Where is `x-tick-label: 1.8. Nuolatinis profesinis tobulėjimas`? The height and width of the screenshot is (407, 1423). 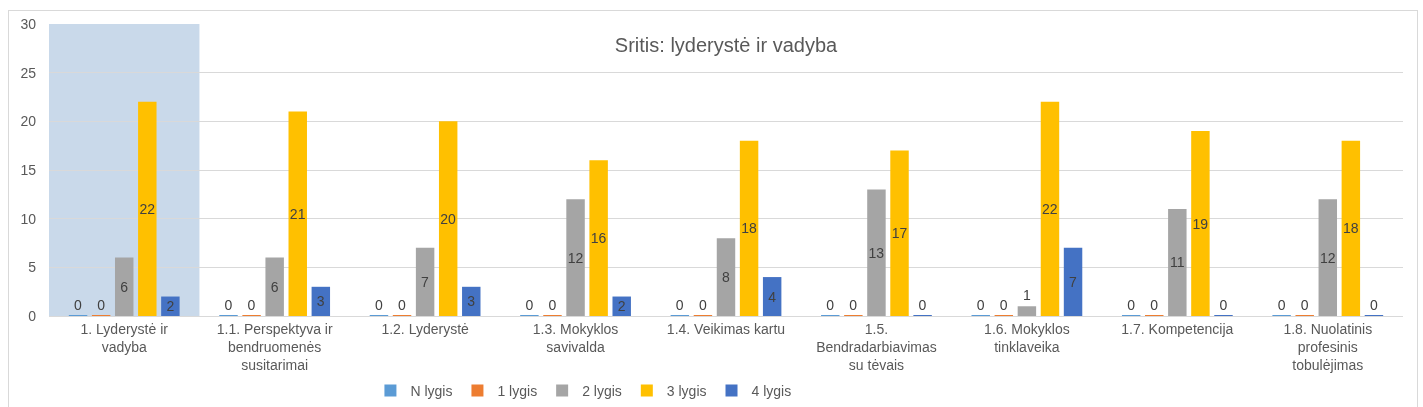 x-tick-label: 1.8. Nuolatinis profesinis tobulėjimas is located at coordinates (1328, 347).